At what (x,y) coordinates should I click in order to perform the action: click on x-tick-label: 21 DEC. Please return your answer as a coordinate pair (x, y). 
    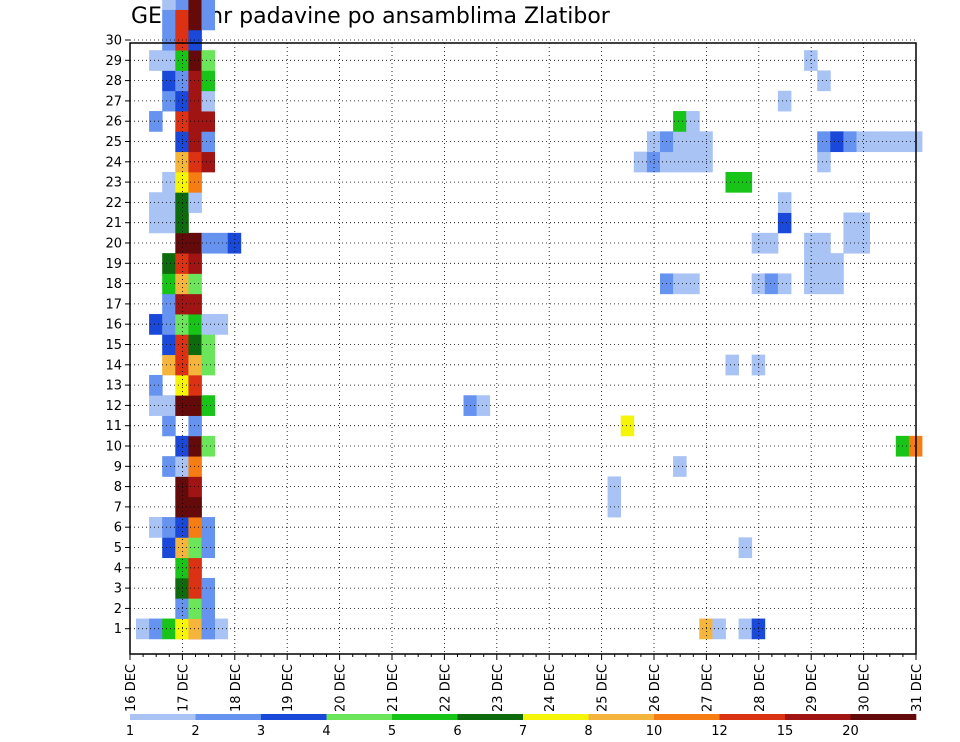
    Looking at the image, I should click on (393, 688).